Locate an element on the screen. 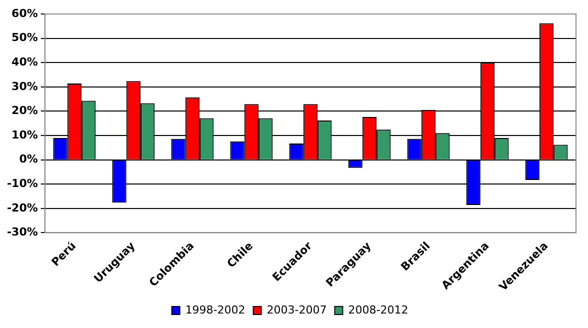  y-tick-label: 50% is located at coordinates (25, 37).